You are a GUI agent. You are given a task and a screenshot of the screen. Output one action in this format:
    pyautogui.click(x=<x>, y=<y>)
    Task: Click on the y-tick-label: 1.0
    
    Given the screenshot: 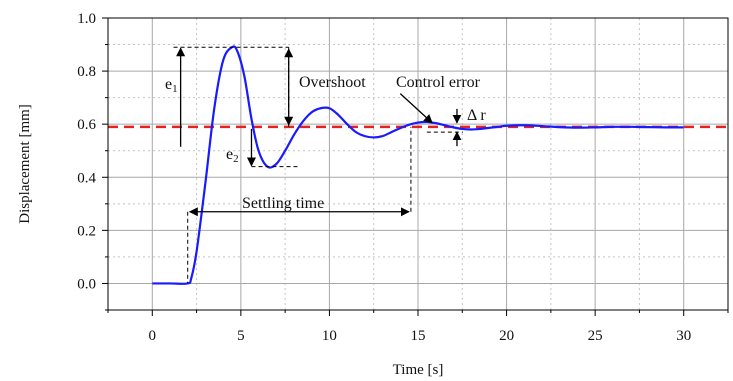 What is the action you would take?
    pyautogui.click(x=86, y=19)
    